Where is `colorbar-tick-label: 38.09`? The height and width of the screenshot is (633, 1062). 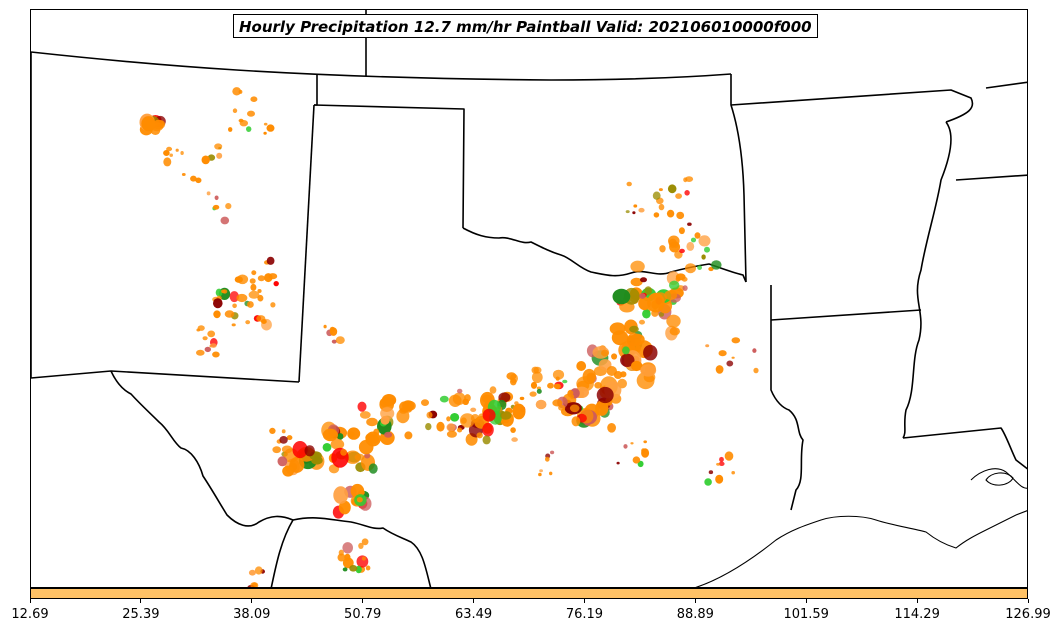 colorbar-tick-label: 38.09 is located at coordinates (252, 614).